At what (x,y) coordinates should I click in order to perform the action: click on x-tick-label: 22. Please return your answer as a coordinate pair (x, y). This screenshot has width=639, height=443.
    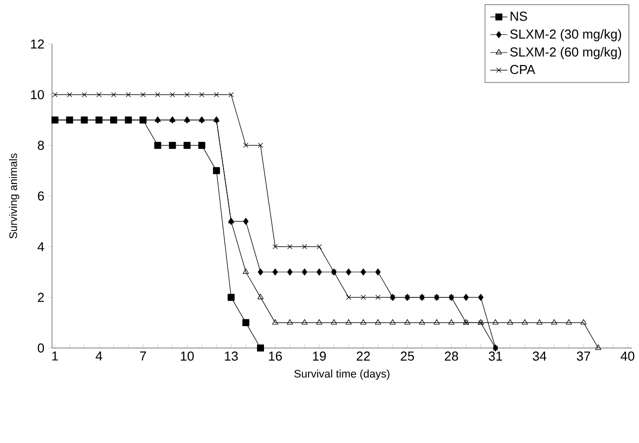
    Looking at the image, I should click on (363, 356).